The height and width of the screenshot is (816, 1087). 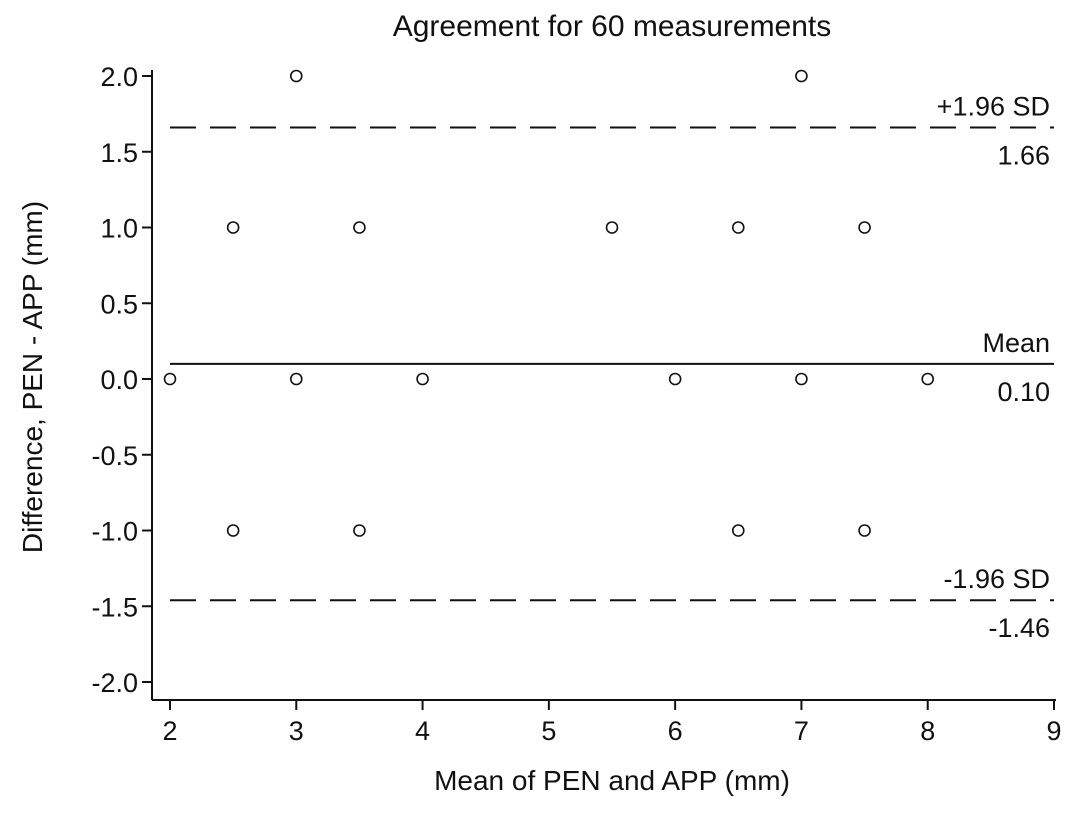 What do you see at coordinates (801, 731) in the screenshot?
I see `x-tick-label: 7` at bounding box center [801, 731].